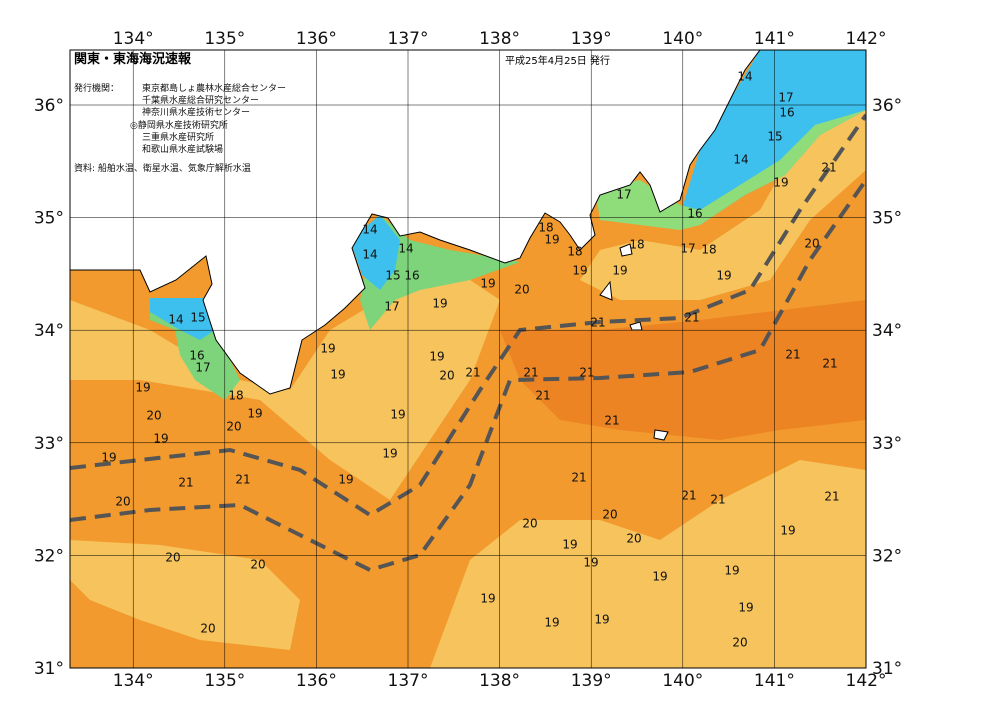  Describe the element at coordinates (214, 88) in the screenshot. I see `issuer: 東京都島しょ農林水産総合センター` at that location.